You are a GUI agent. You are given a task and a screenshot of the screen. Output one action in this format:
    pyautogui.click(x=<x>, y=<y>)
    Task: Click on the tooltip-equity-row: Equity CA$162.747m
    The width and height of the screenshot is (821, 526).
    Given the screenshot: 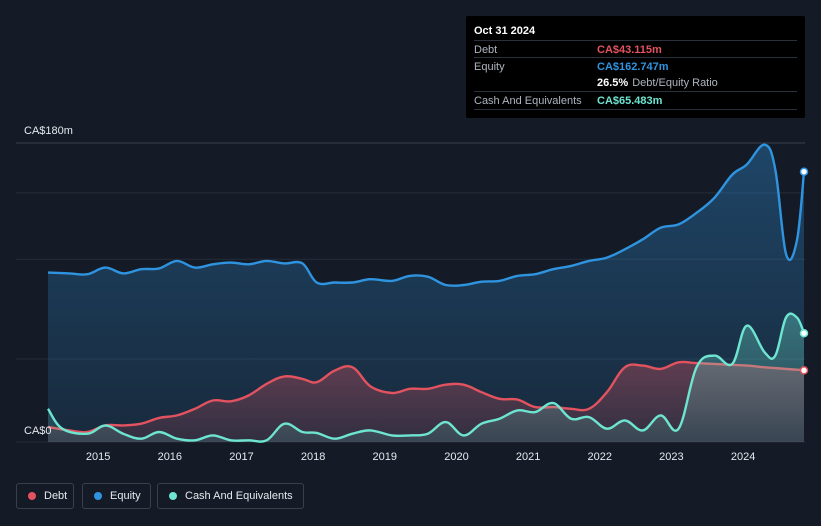 What is the action you would take?
    pyautogui.click(x=635, y=66)
    